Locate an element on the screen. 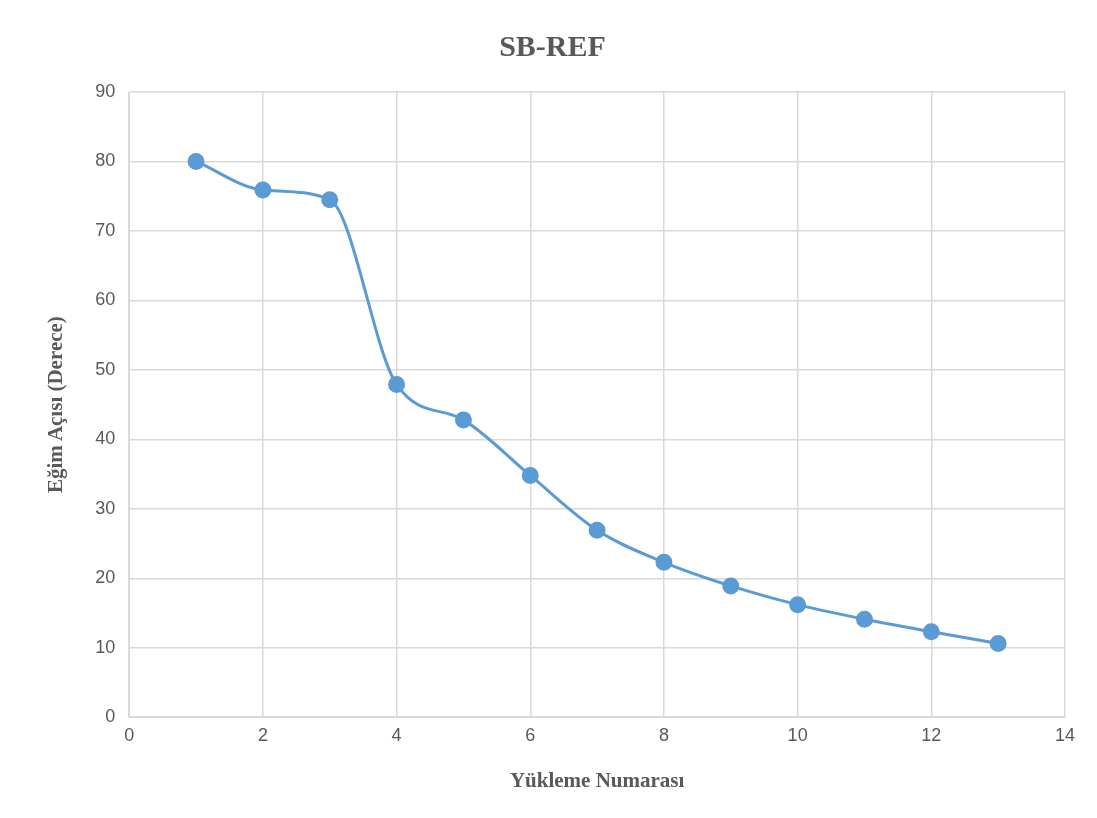 The image size is (1097, 818). x-tick-label: 6 is located at coordinates (530, 734).